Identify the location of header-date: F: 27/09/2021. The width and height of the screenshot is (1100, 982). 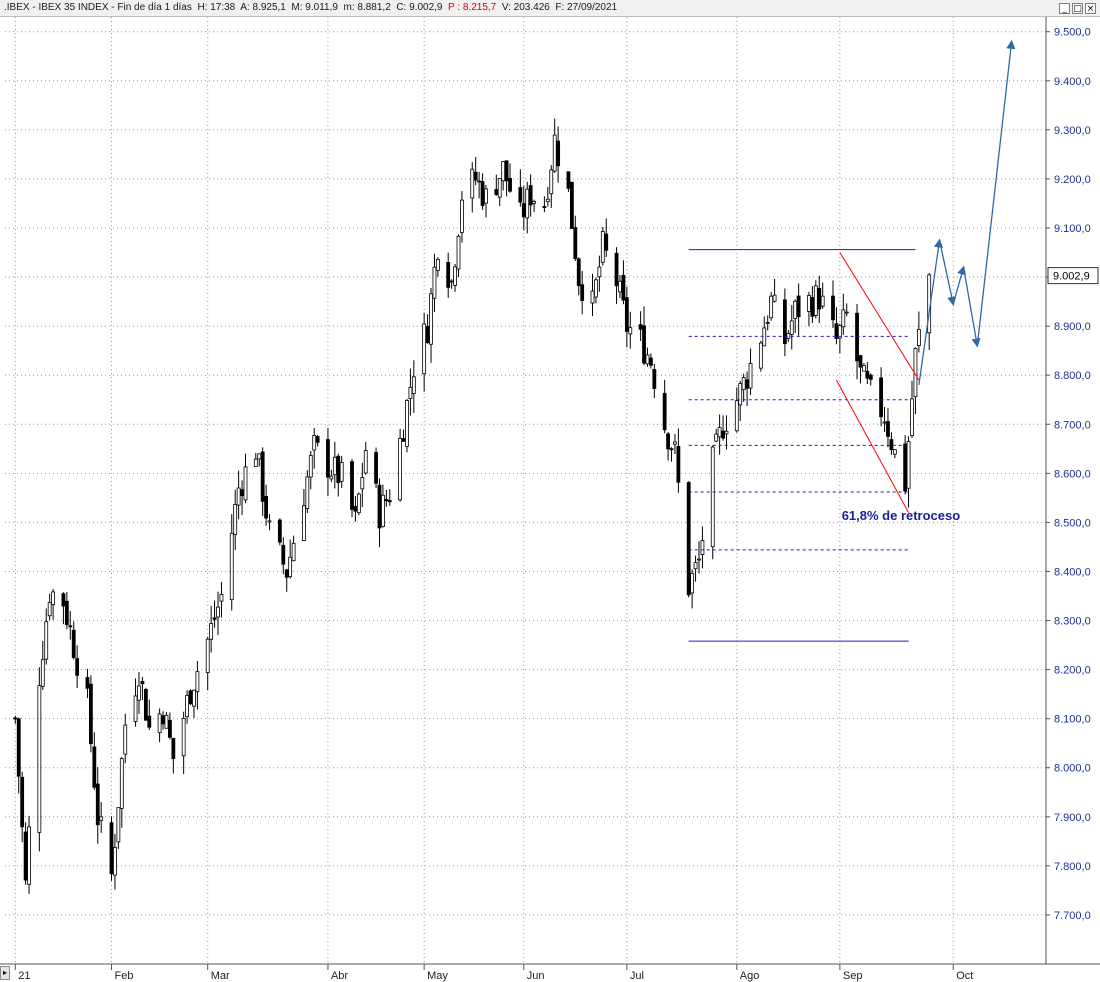
(586, 7).